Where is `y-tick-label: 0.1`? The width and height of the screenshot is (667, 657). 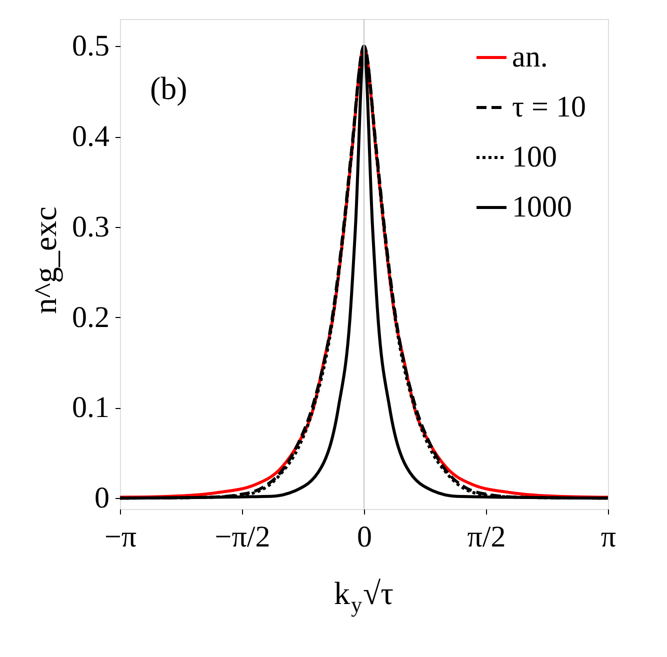
y-tick-label: 0.1 is located at coordinates (91, 407).